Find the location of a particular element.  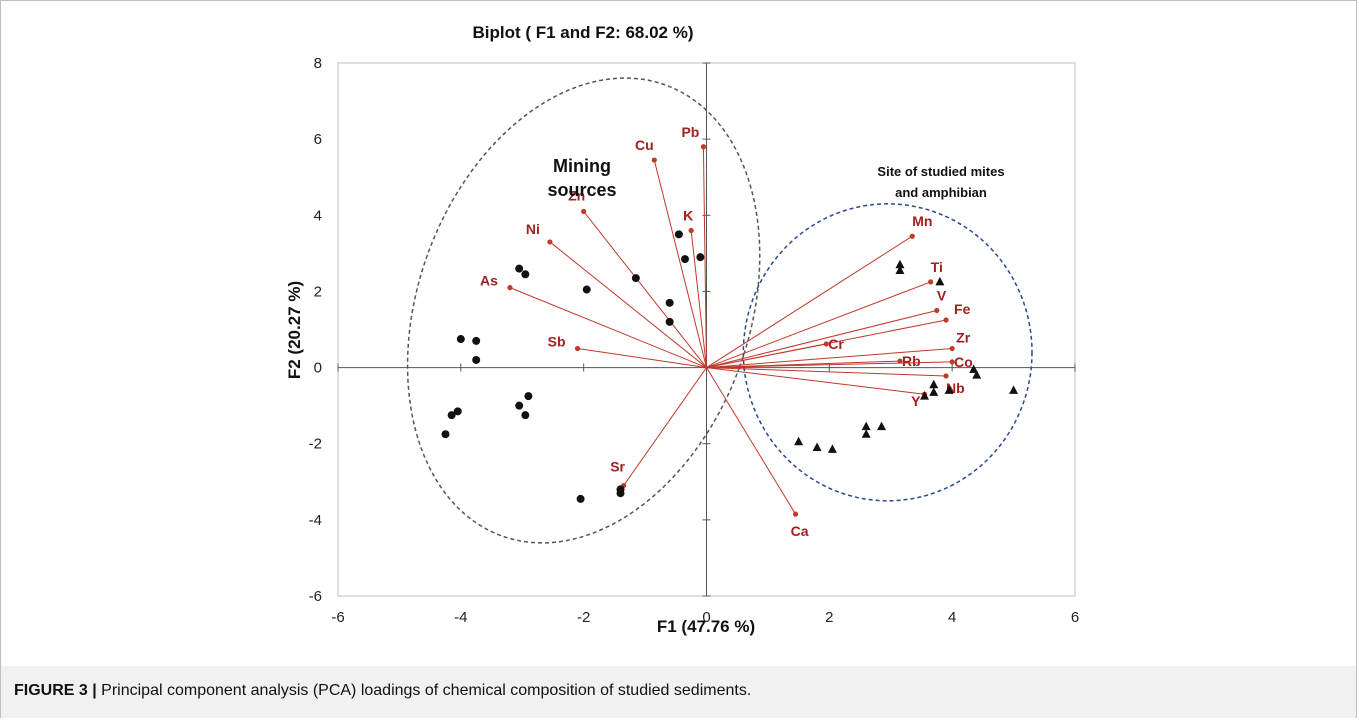

loading-label-pb: Pb is located at coordinates (690, 132).